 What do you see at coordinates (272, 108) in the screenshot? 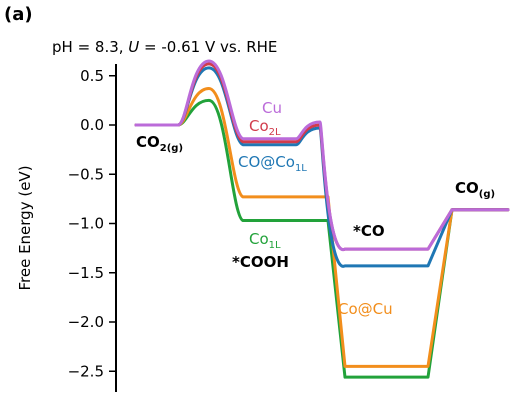
I see `series-label-cu: Cu` at bounding box center [272, 108].